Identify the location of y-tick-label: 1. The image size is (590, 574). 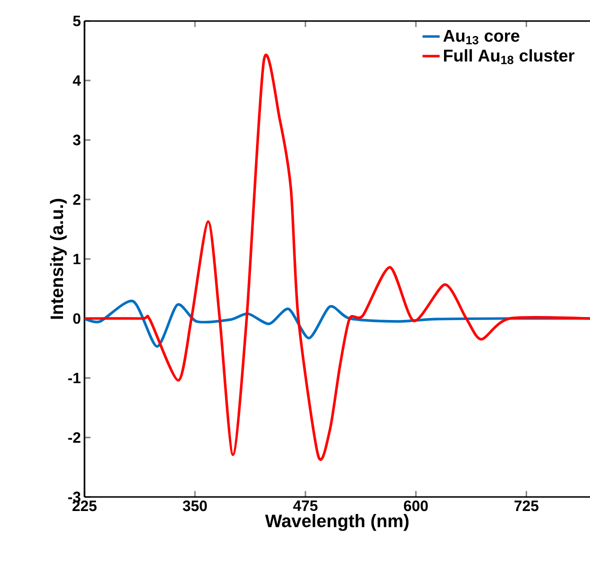
(77, 259).